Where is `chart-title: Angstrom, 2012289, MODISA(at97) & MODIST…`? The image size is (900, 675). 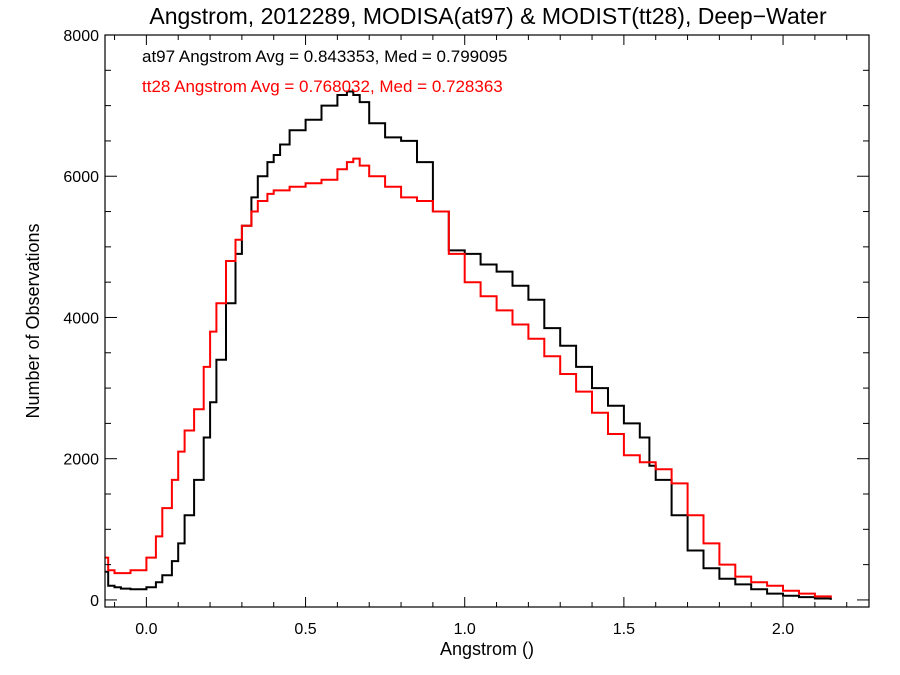 chart-title: Angstrom, 2012289, MODISA(at97) & MODIST… is located at coordinates (488, 16).